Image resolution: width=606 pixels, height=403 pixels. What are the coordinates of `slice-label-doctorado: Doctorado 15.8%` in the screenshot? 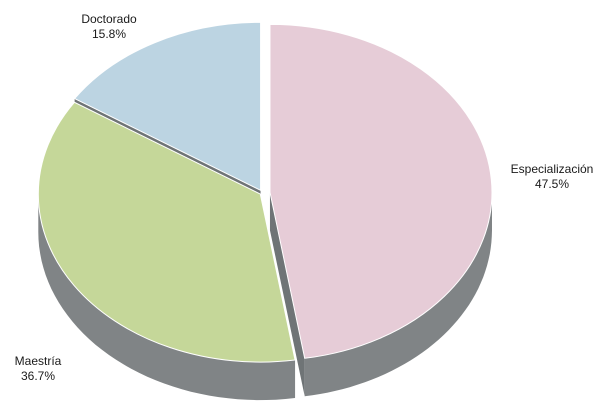 It's located at (109, 27).